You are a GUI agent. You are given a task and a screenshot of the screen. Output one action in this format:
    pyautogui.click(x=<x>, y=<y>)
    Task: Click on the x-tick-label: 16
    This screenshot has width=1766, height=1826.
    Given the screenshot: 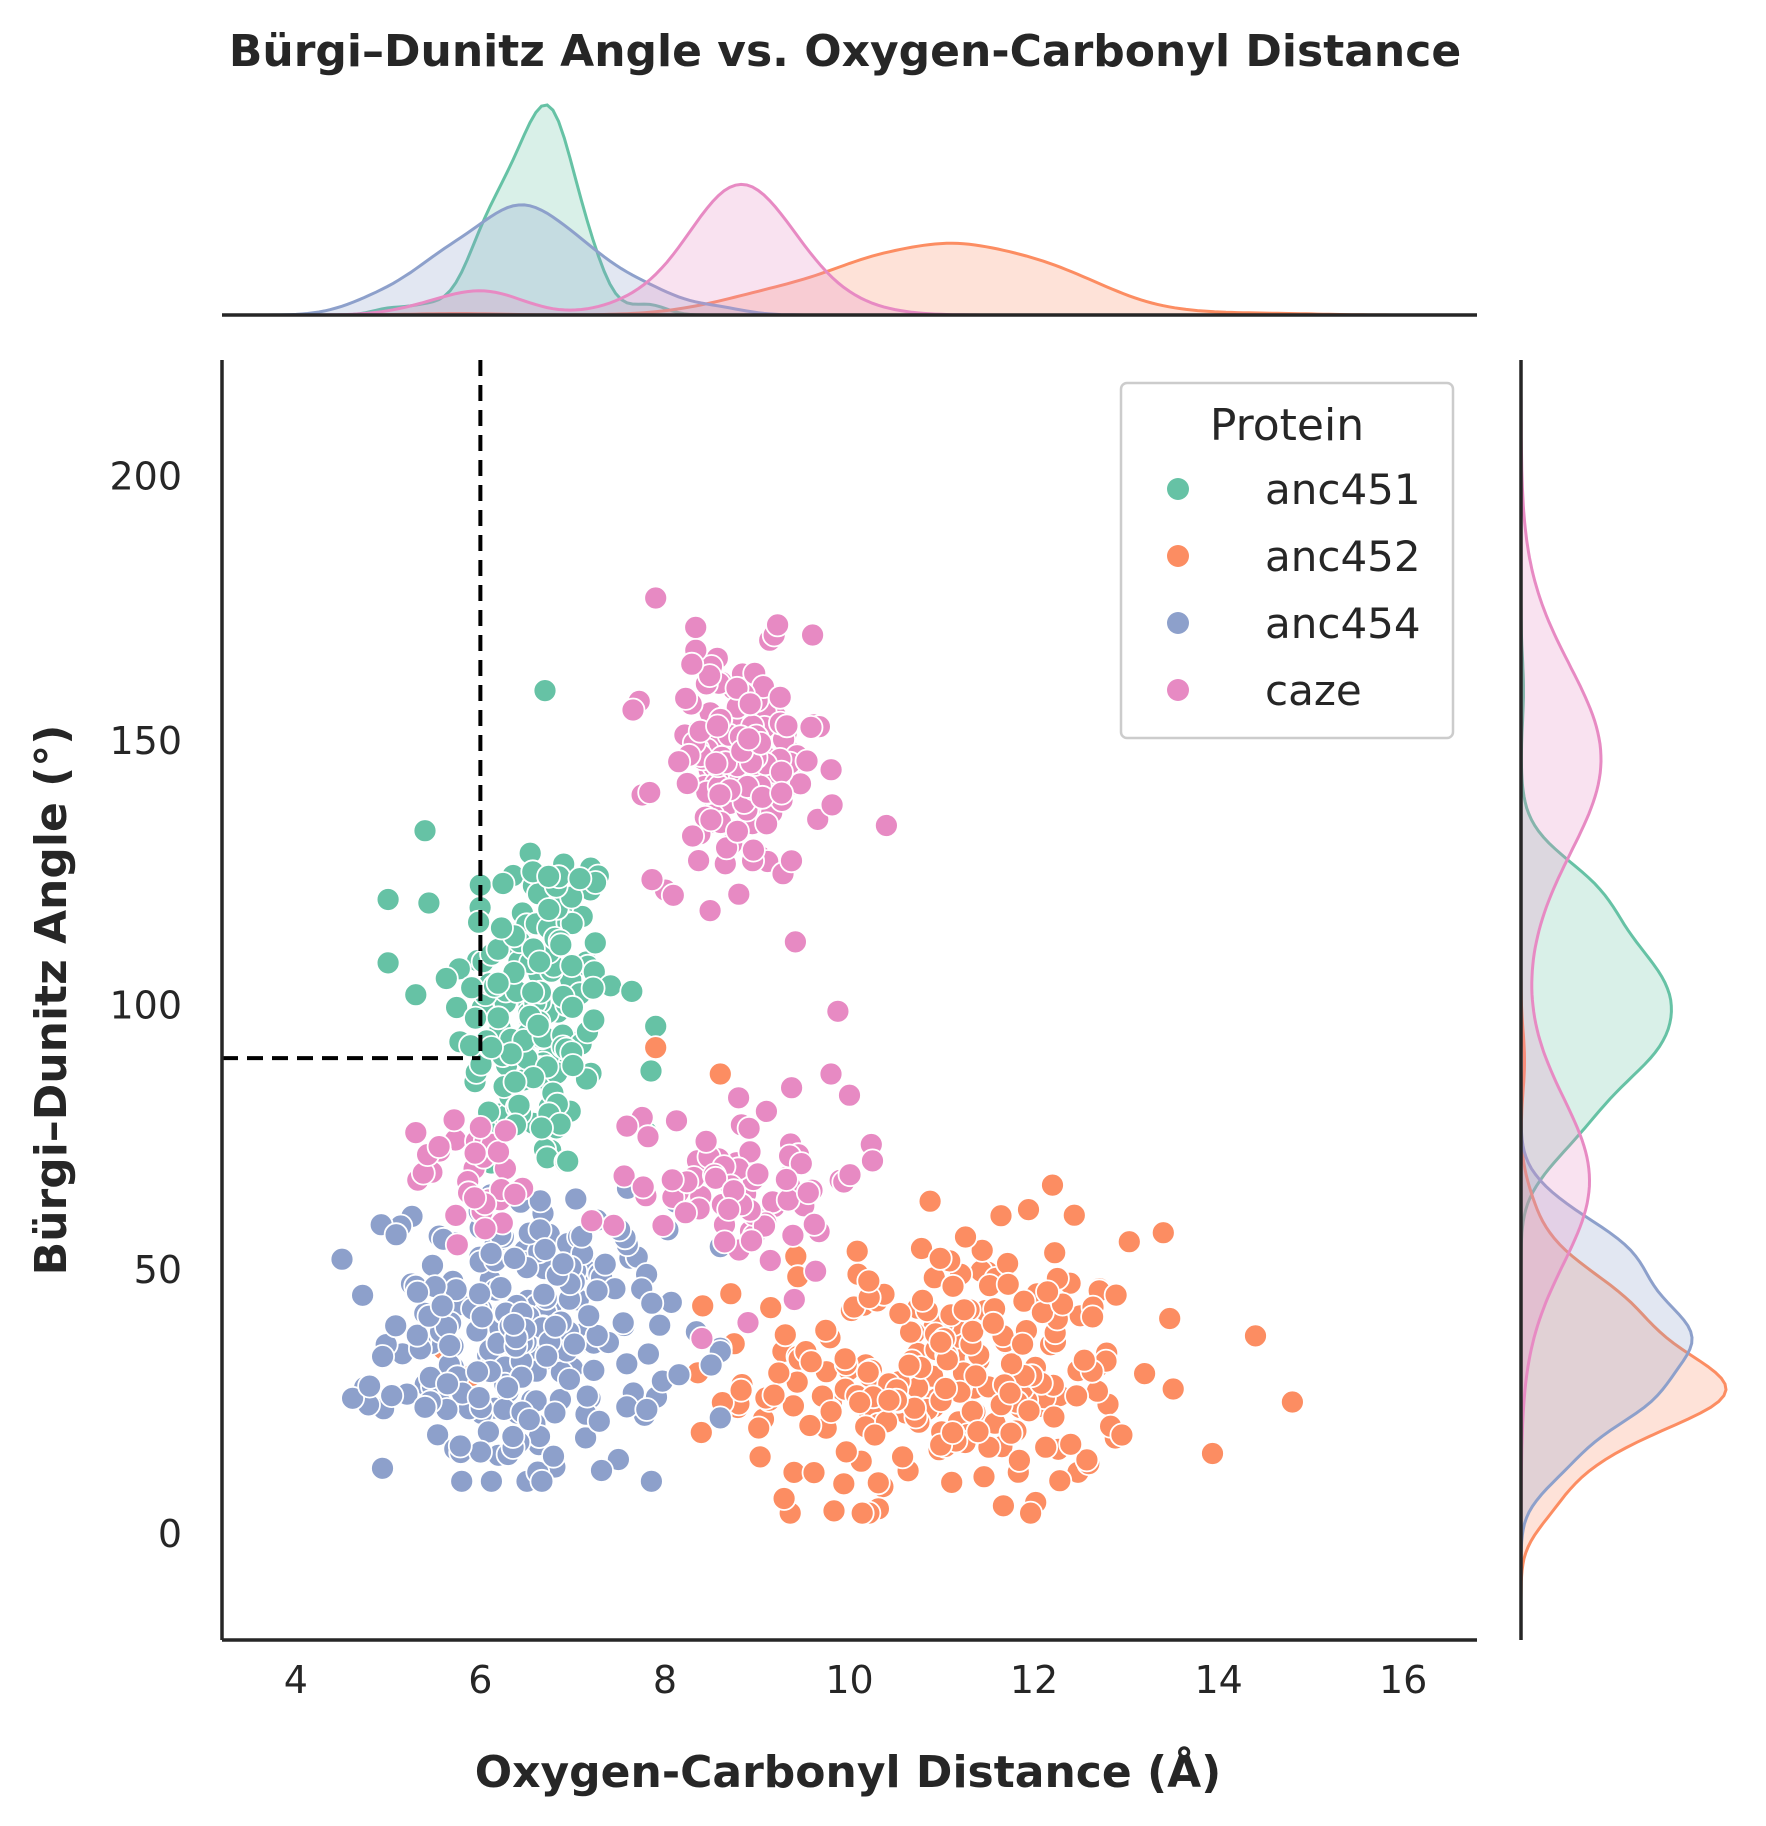 What is the action you would take?
    pyautogui.click(x=1403, y=1680)
    